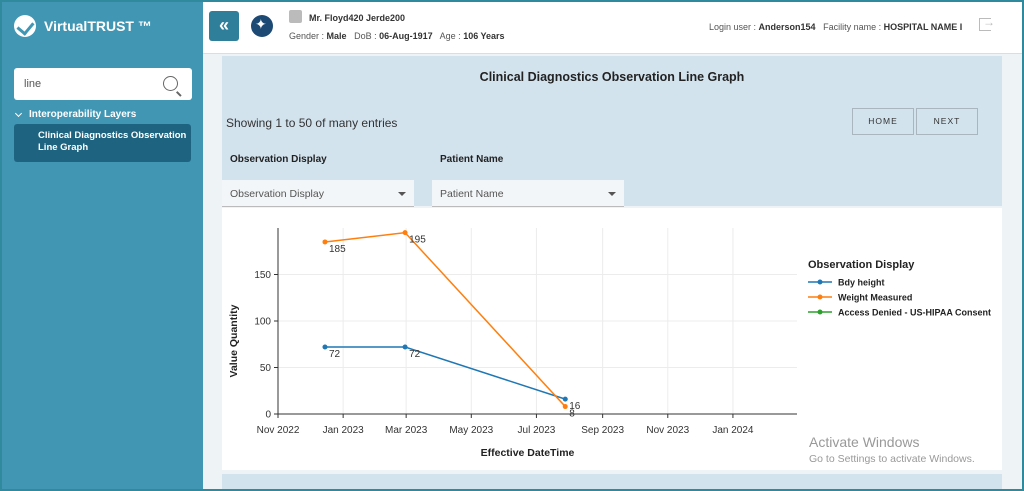 The height and width of the screenshot is (491, 1024). I want to click on brand-logo-icon, so click(25, 26).